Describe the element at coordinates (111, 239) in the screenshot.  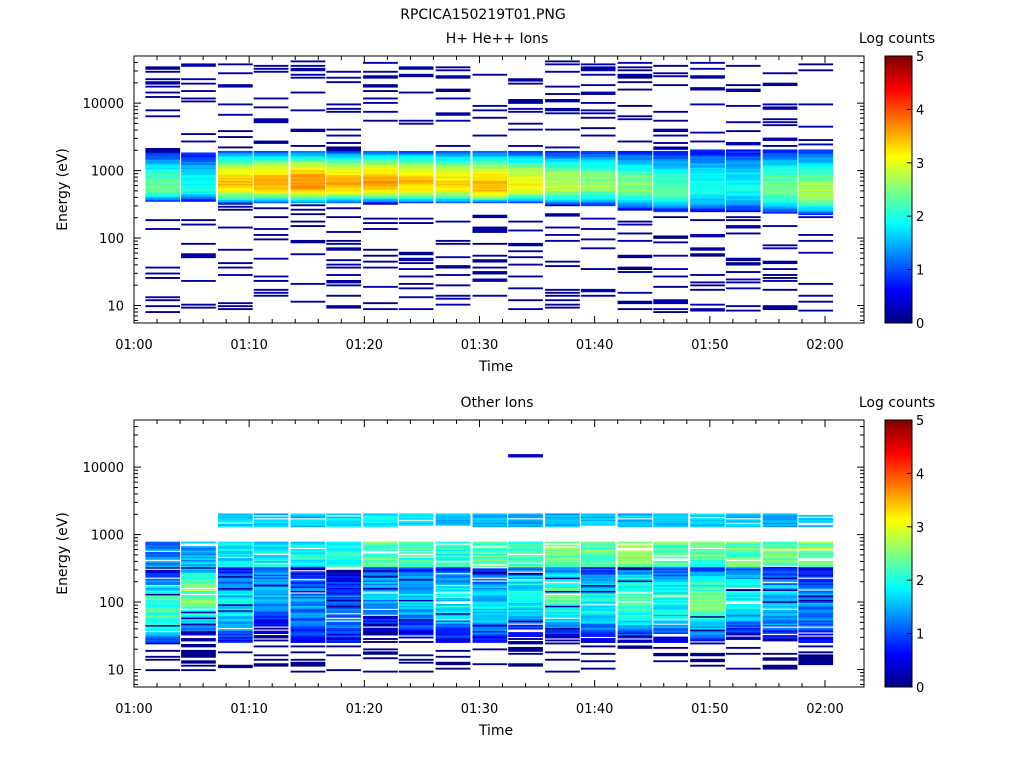
I see `y-tick-label: 100` at that location.